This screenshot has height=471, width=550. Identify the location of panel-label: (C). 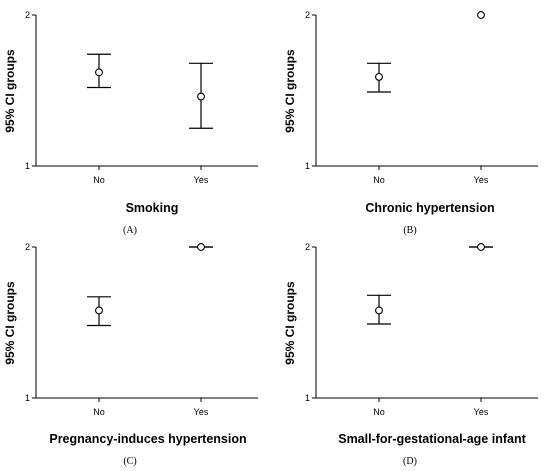
(129, 461).